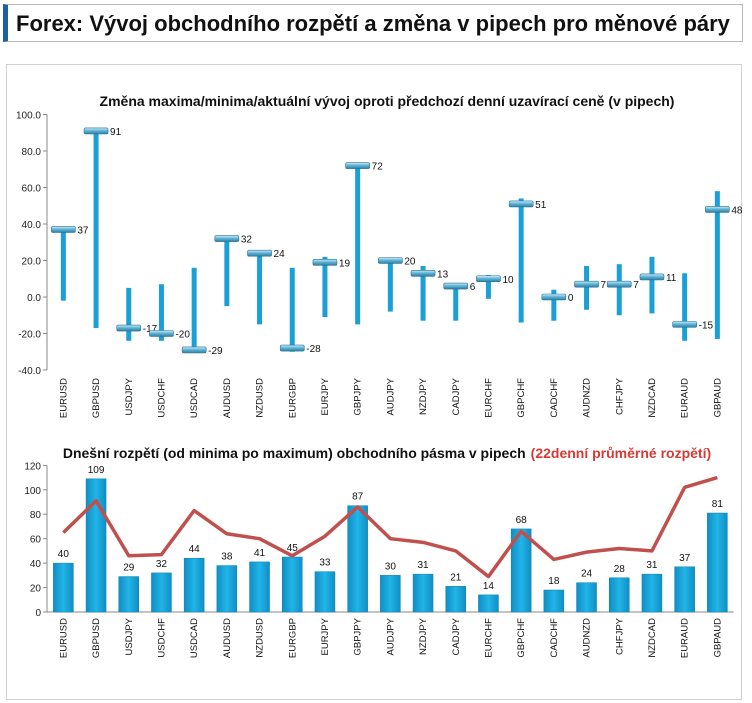 The image size is (752, 703). I want to click on close-value-label: 11, so click(671, 278).